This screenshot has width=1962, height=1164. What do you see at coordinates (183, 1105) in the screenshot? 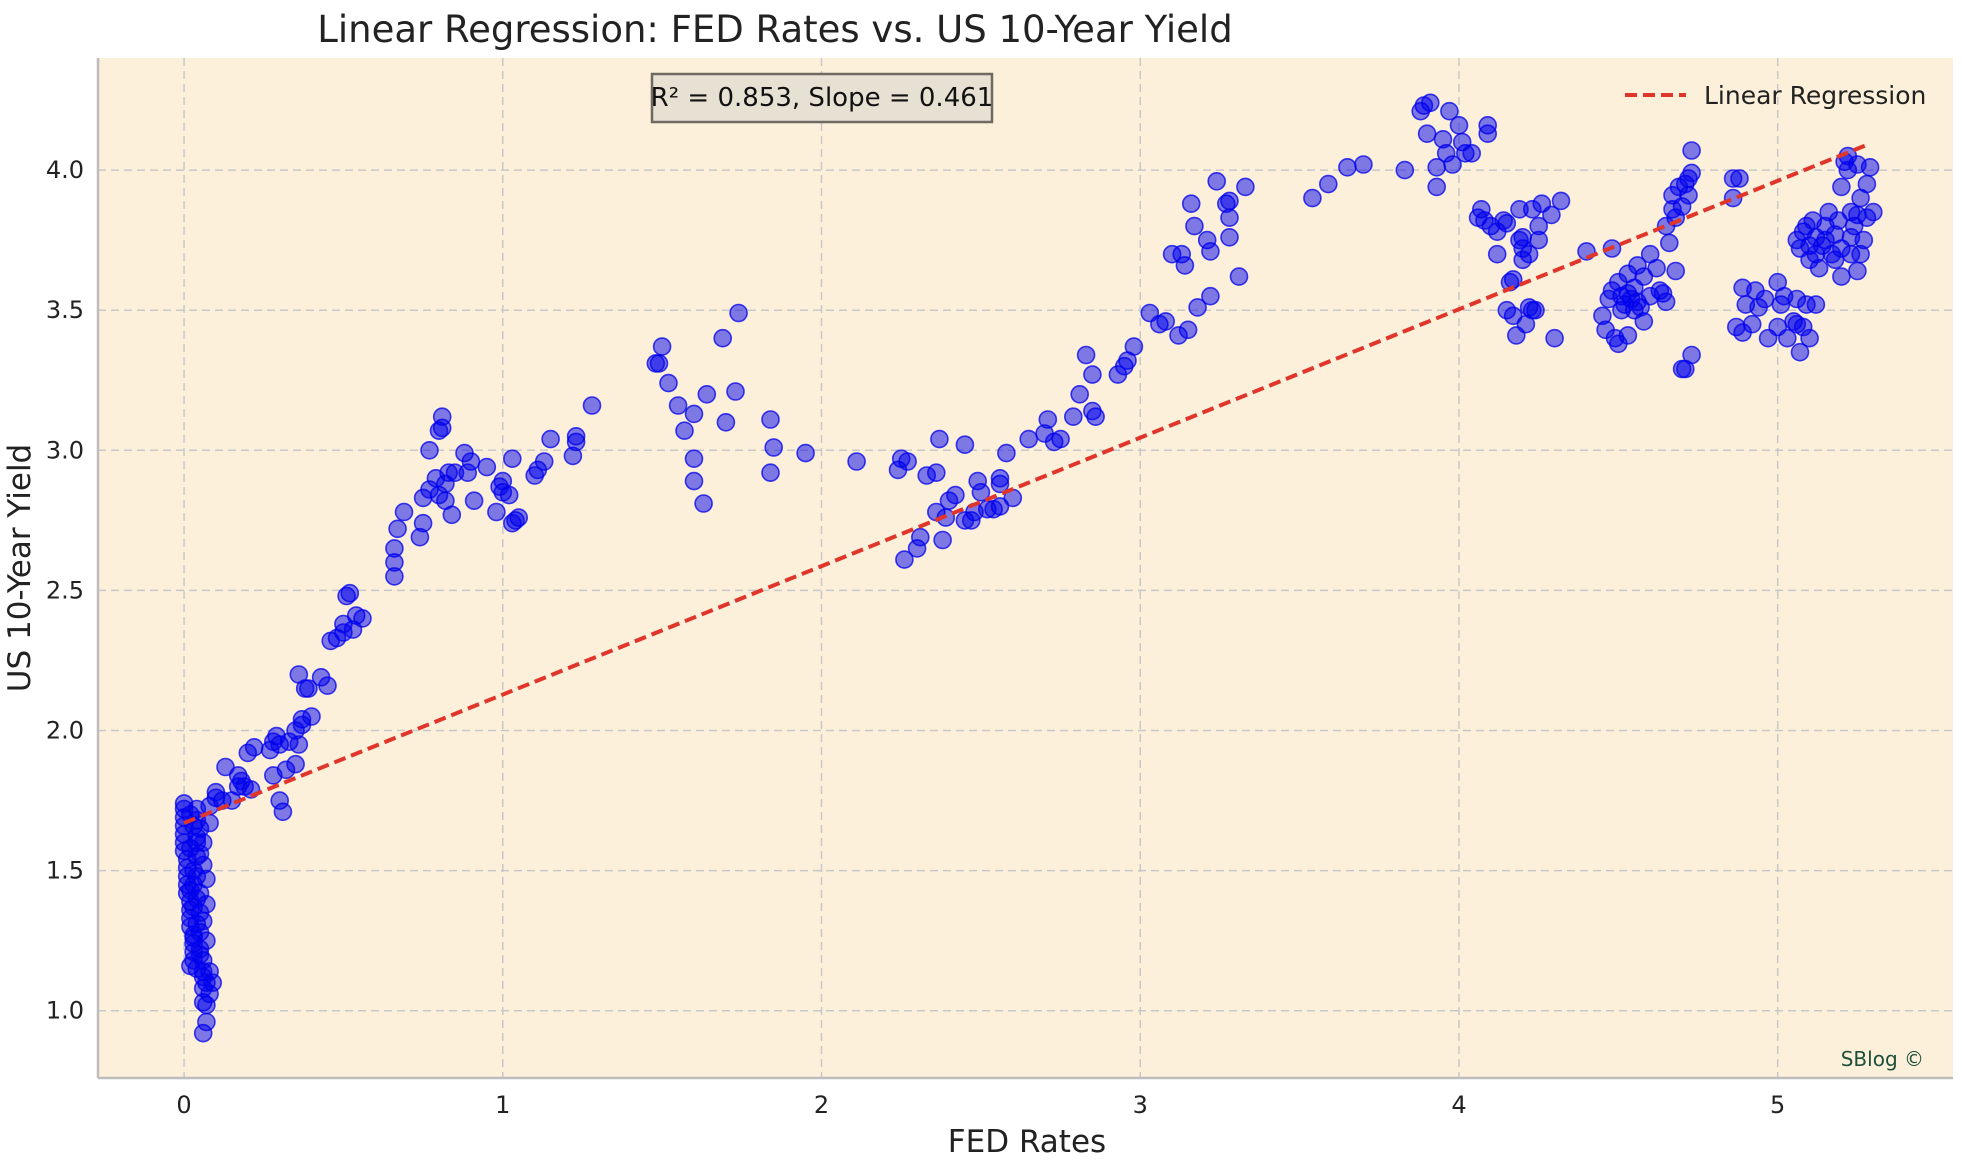
I see `x-tick-label-0: 0` at bounding box center [183, 1105].